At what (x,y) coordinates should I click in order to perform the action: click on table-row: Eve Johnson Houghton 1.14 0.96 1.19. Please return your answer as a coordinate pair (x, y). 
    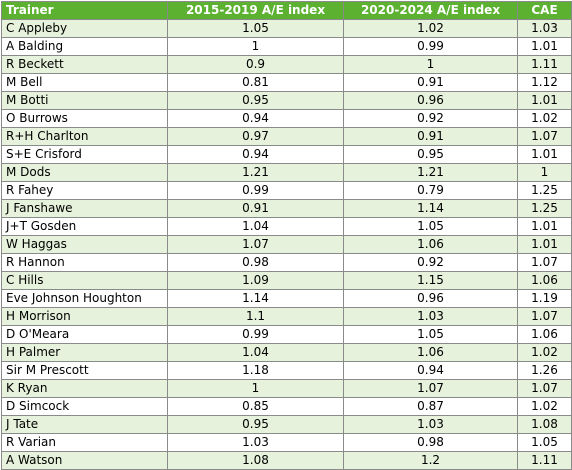
    Looking at the image, I should click on (286, 298).